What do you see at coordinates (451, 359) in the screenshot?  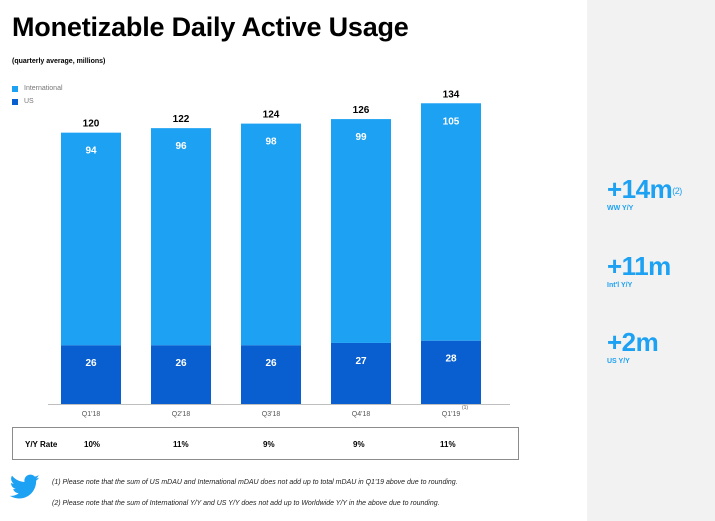 I see `data-label-us-4: 28` at bounding box center [451, 359].